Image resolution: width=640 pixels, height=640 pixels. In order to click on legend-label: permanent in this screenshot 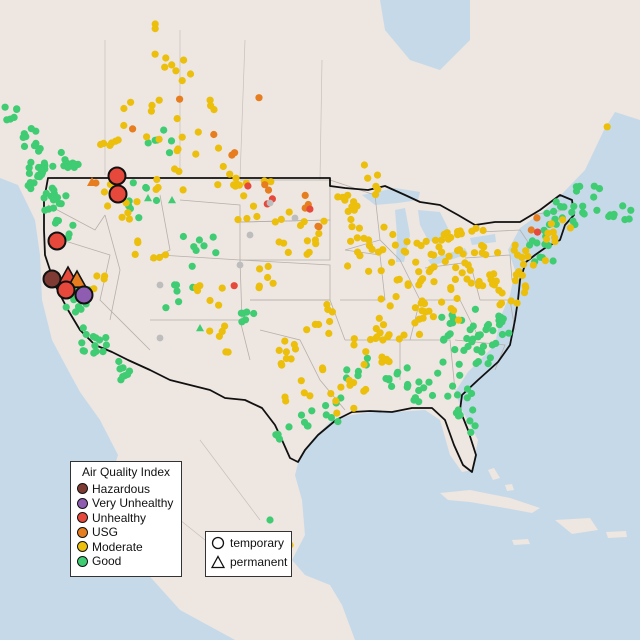, I will do `click(259, 561)`.